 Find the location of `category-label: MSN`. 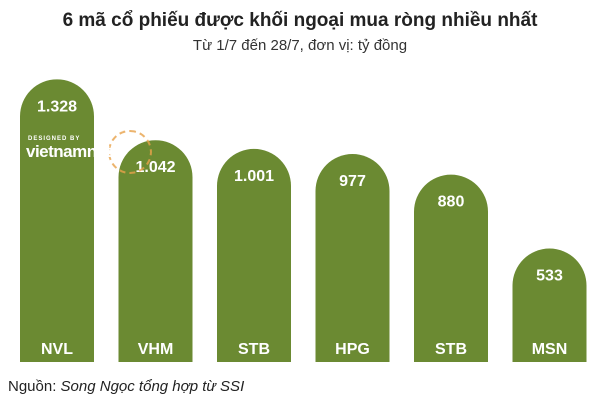

category-label: MSN is located at coordinates (550, 349).